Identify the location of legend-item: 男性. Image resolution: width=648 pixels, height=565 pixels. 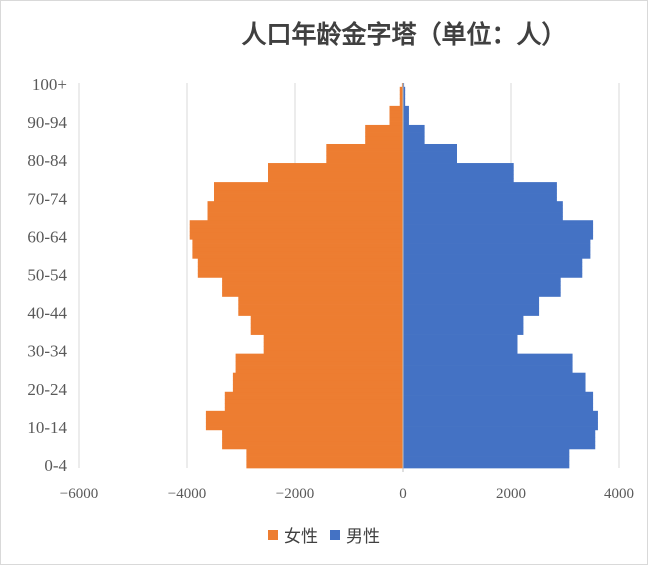
(355, 534).